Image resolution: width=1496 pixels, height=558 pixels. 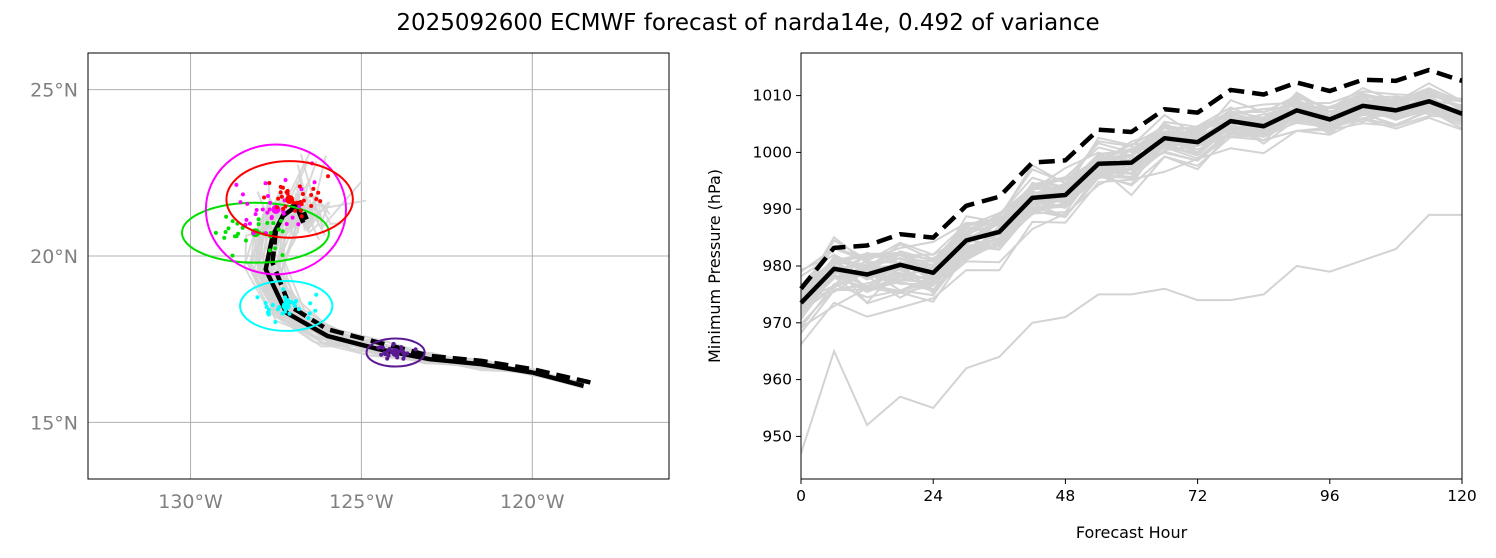 What do you see at coordinates (54, 91) in the screenshot?
I see `map-lat-tick-label: 25°N` at bounding box center [54, 91].